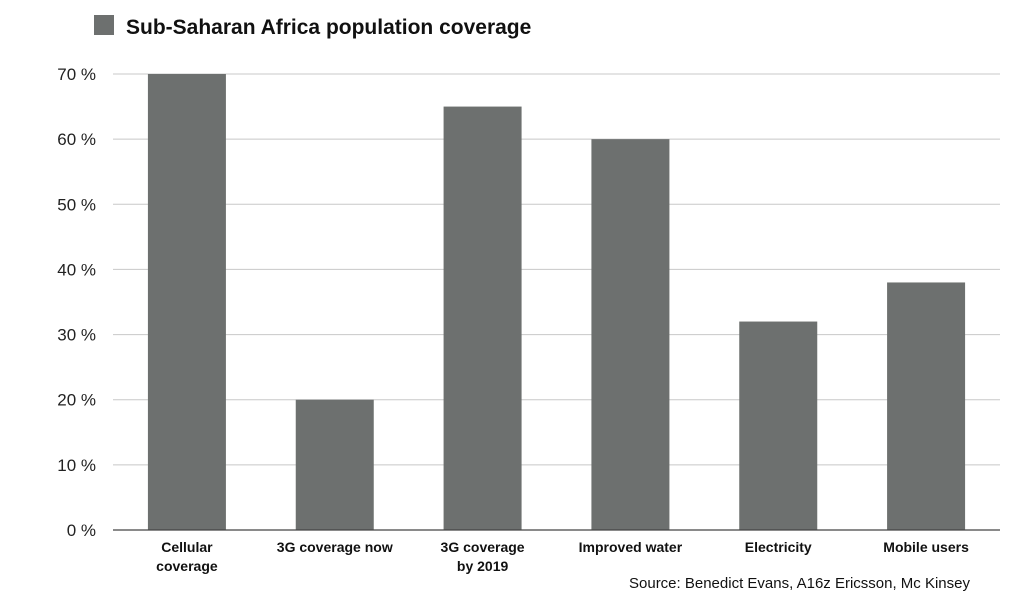  I want to click on y-tick-label: 70 %, so click(76, 74).